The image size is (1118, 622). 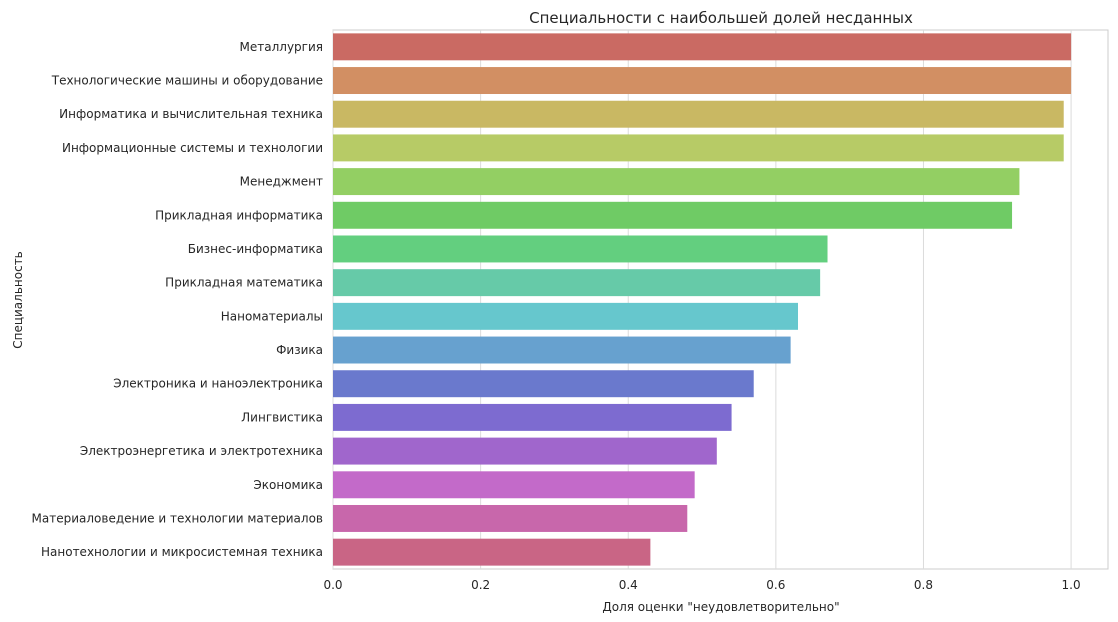 I want to click on y-category-label: Технологические машины и оборудование, so click(x=187, y=81).